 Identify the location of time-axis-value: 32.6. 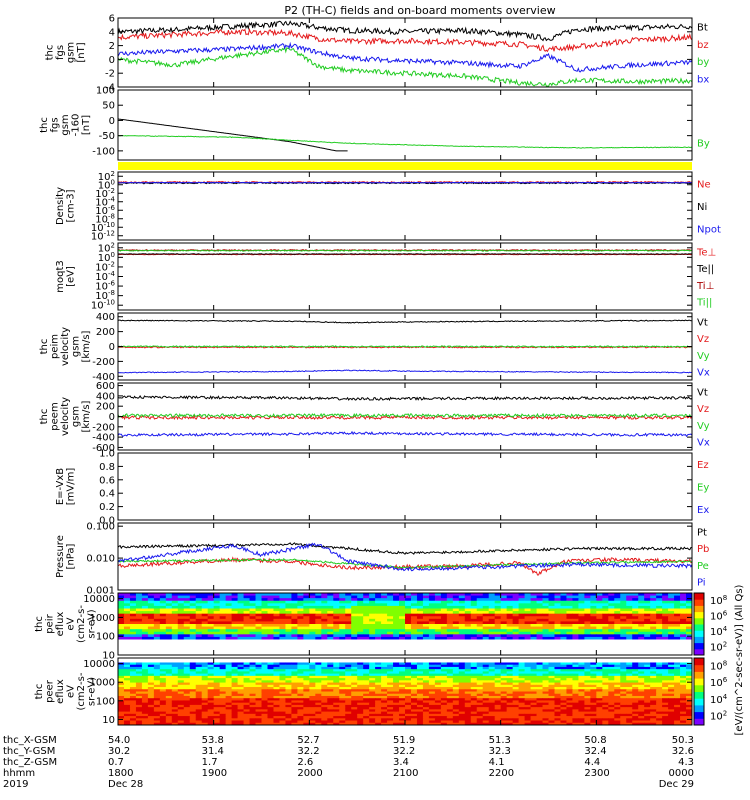
(683, 751).